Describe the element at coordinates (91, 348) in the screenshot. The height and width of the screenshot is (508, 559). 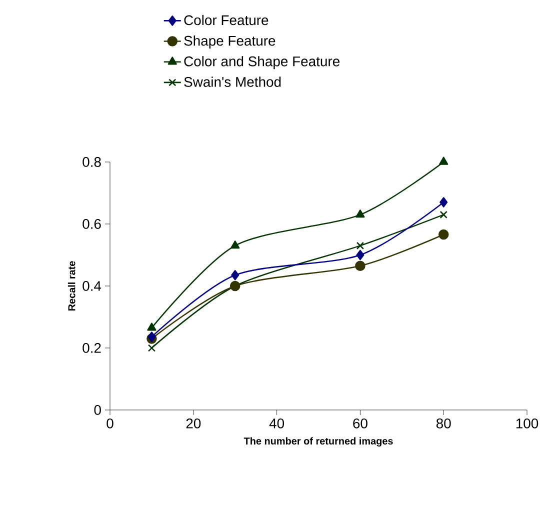
I see `y-tick-label: 0.2` at that location.